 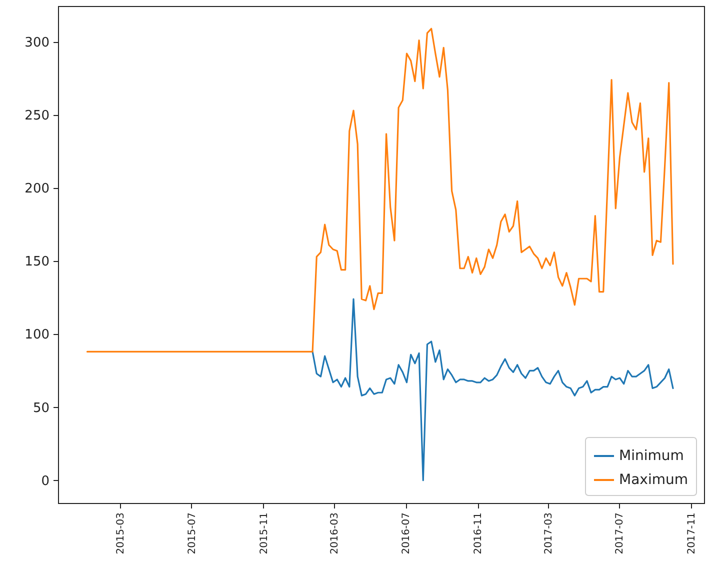 What do you see at coordinates (478, 533) in the screenshot?
I see `x-tick-label: 2016-11` at bounding box center [478, 533].